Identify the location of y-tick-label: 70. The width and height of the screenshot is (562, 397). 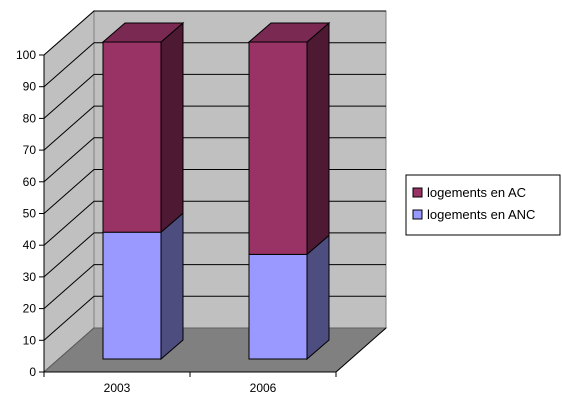
(30, 150).